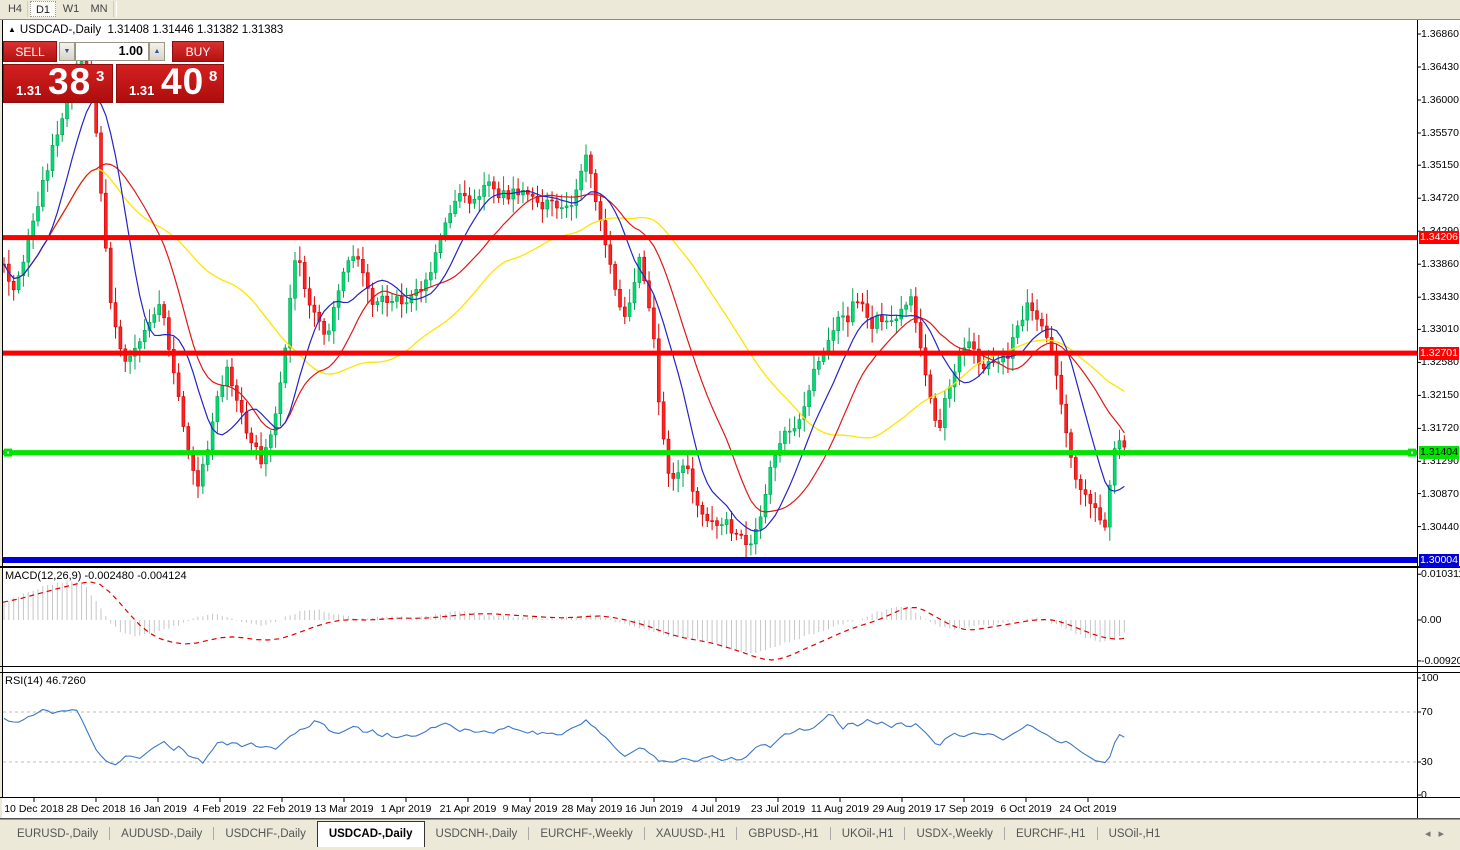 This screenshot has height=850, width=1460. What do you see at coordinates (1439, 237) in the screenshot?
I see `price-level-label: 1.34206` at bounding box center [1439, 237].